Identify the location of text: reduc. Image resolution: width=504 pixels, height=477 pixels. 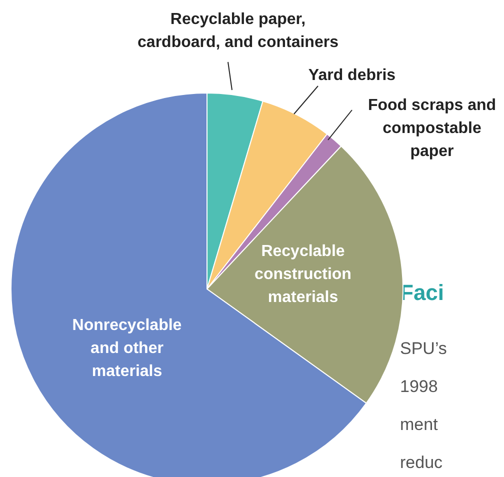
(422, 462).